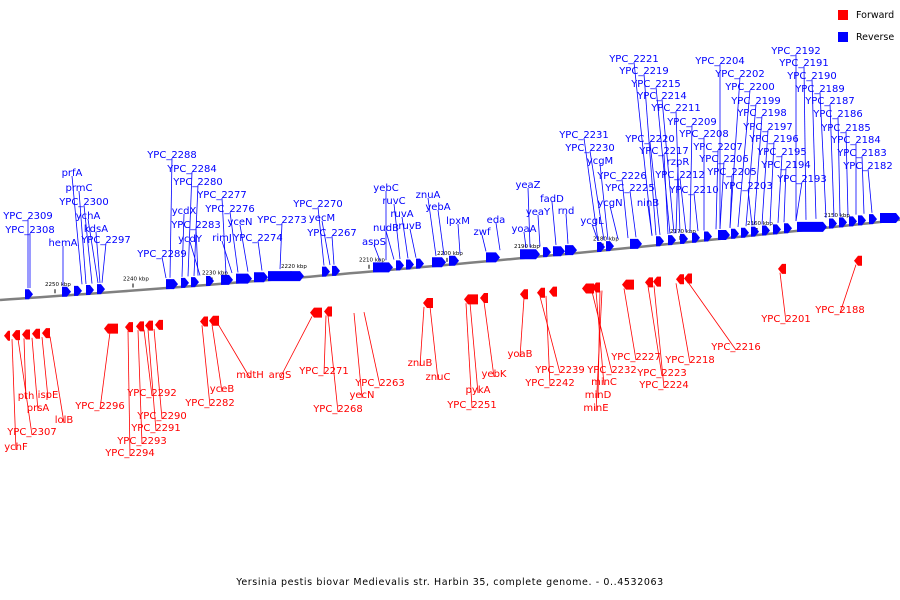 The width and height of the screenshot is (900, 600). I want to click on gene-label: pykA, so click(478, 390).